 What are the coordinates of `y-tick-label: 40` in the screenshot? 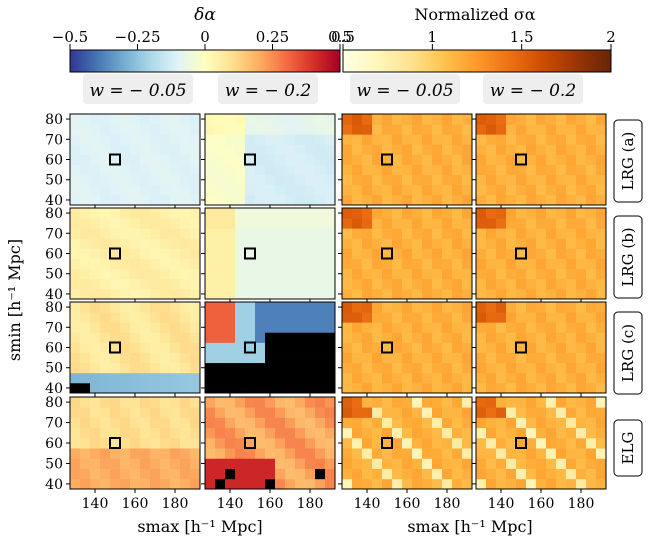 It's located at (54, 201).